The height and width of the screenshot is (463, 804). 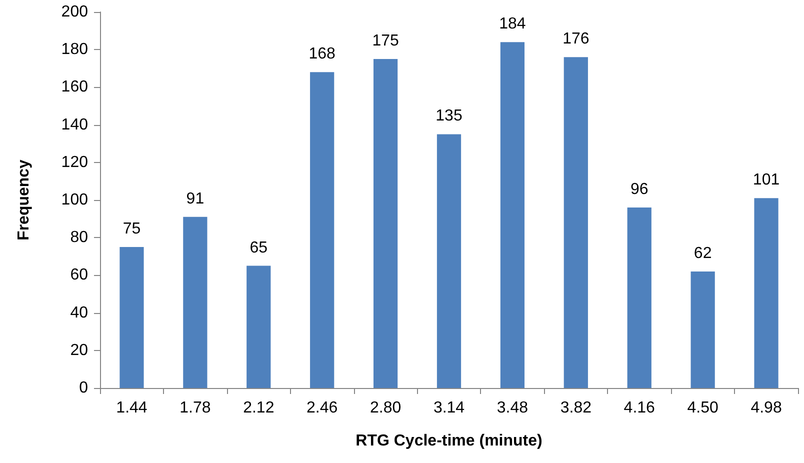 What do you see at coordinates (74, 162) in the screenshot?
I see `y-tick-label: 120` at bounding box center [74, 162].